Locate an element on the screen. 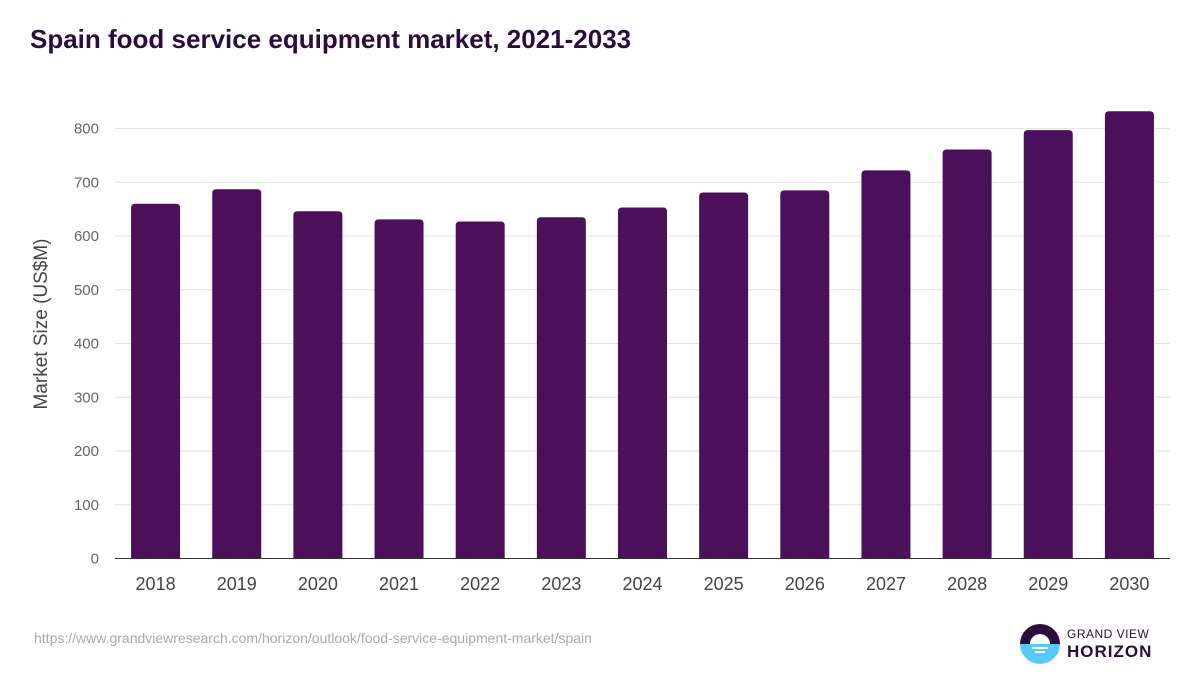 This screenshot has height=675, width=1200. horizon-logo-icon is located at coordinates (1040, 644).